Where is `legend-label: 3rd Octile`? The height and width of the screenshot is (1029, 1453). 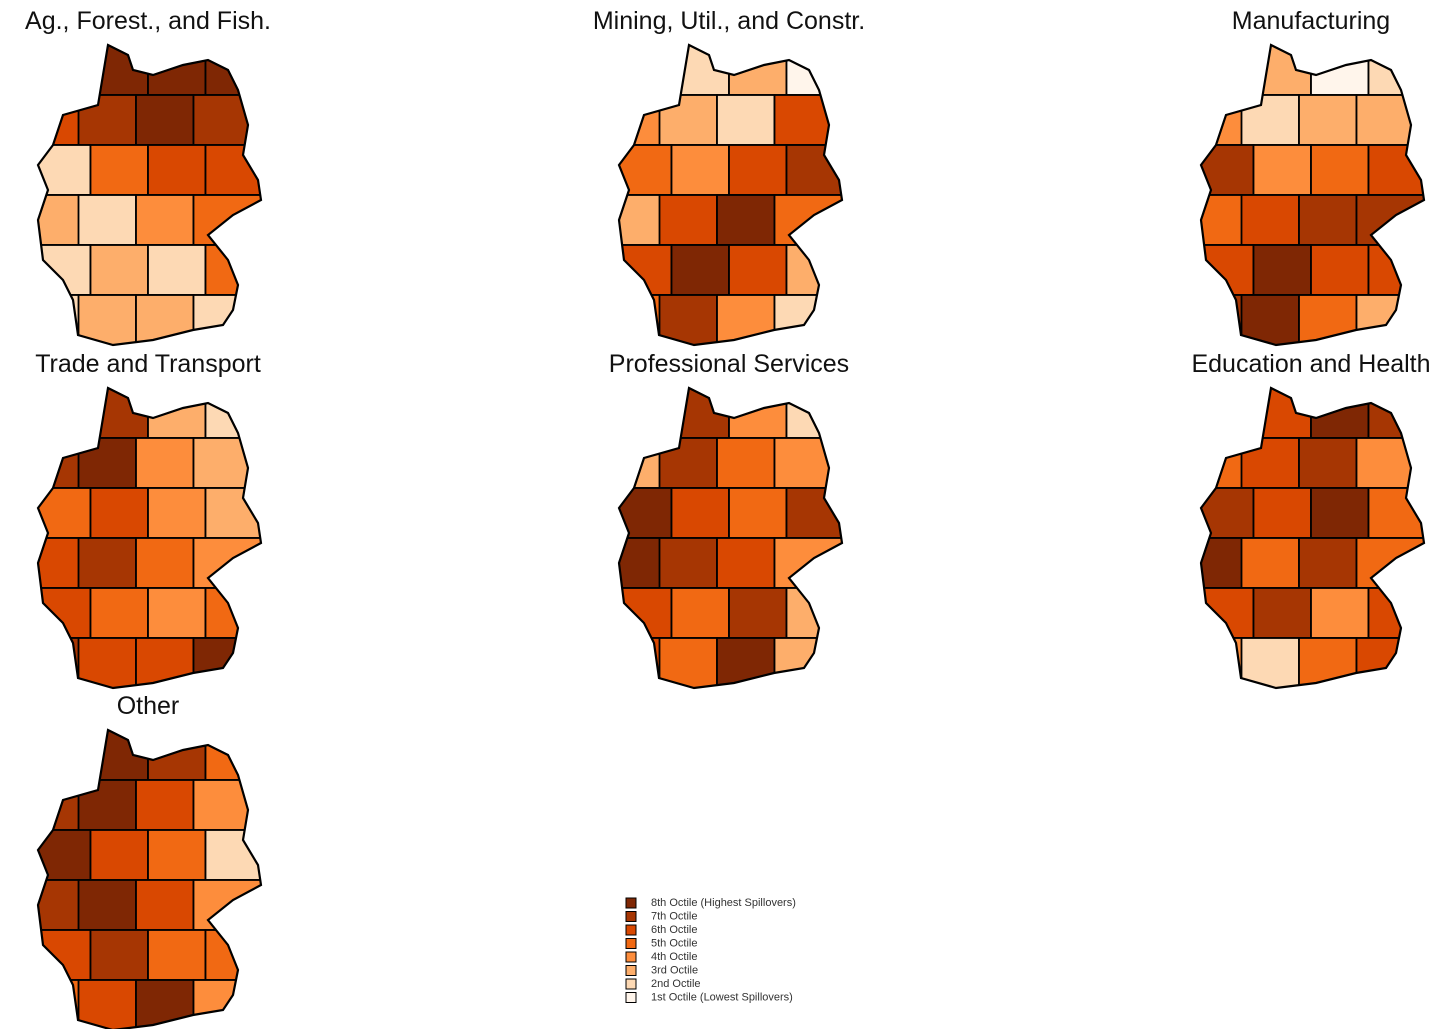 legend-label: 3rd Octile is located at coordinates (674, 970).